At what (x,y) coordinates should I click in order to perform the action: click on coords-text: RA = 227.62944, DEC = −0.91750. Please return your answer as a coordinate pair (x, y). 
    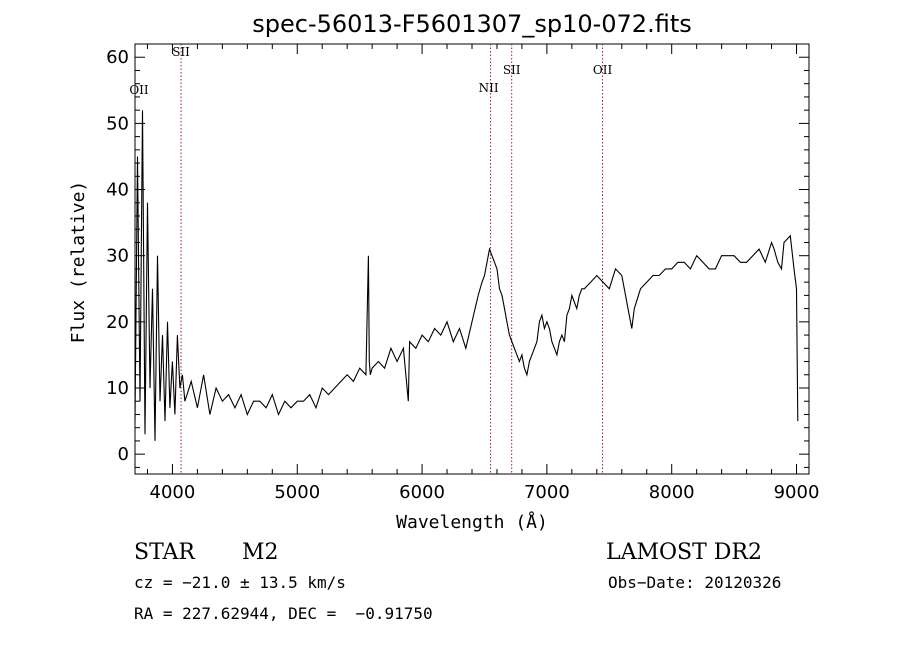
    Looking at the image, I should click on (283, 613).